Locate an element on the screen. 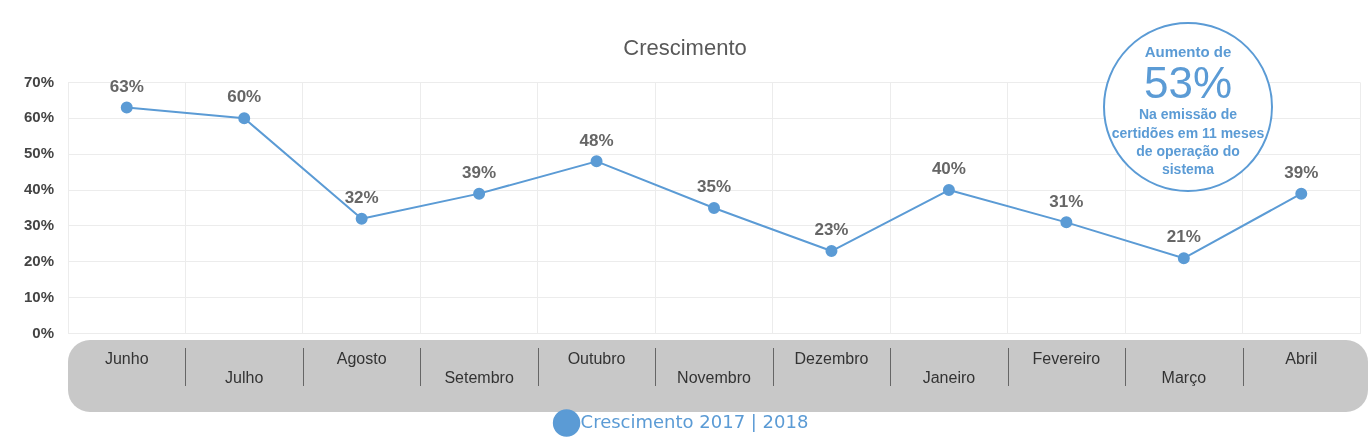  x-tick-label: Julho is located at coordinates (244, 377).